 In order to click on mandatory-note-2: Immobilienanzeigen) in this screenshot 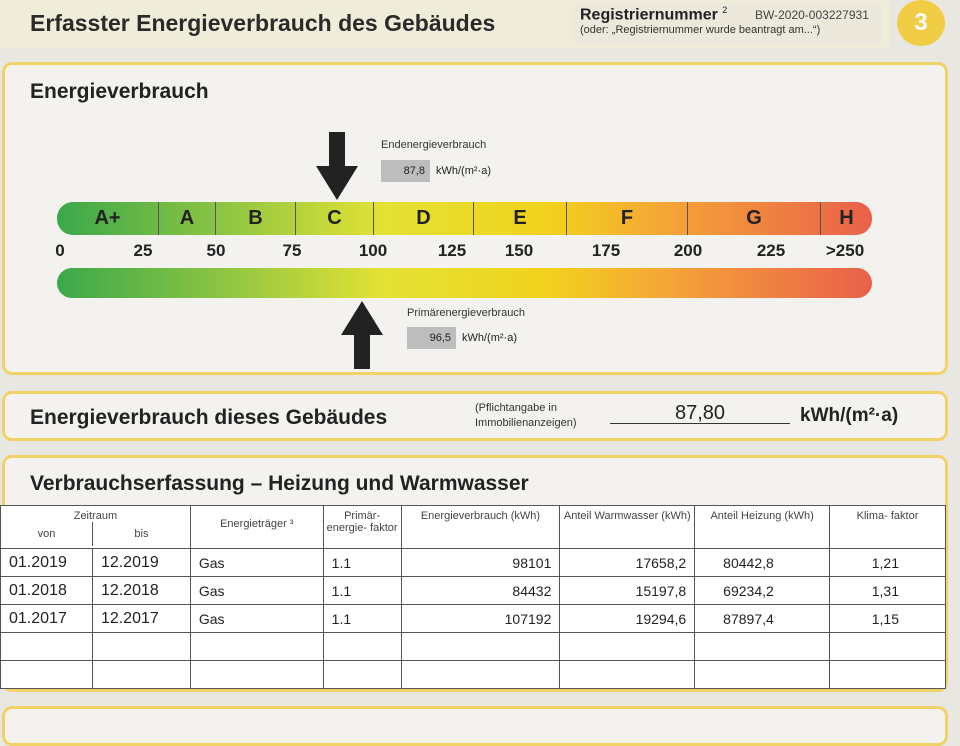, I will do `click(526, 423)`.